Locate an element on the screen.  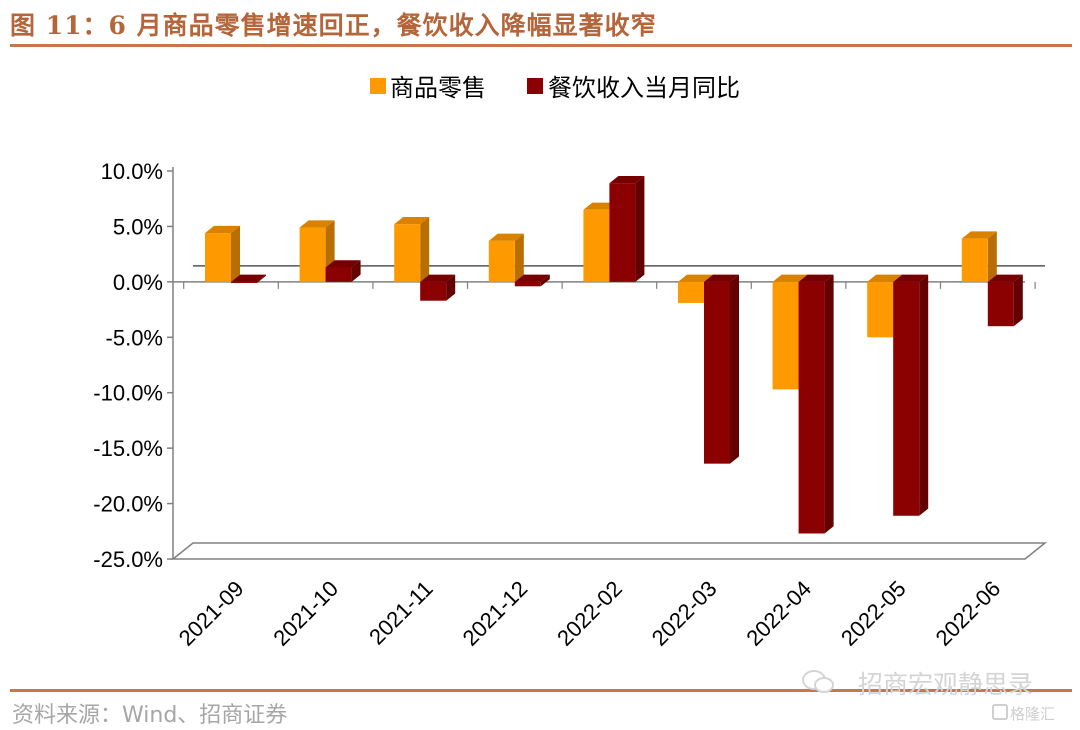
x-tick-label: 2022-05 is located at coordinates (873, 613).